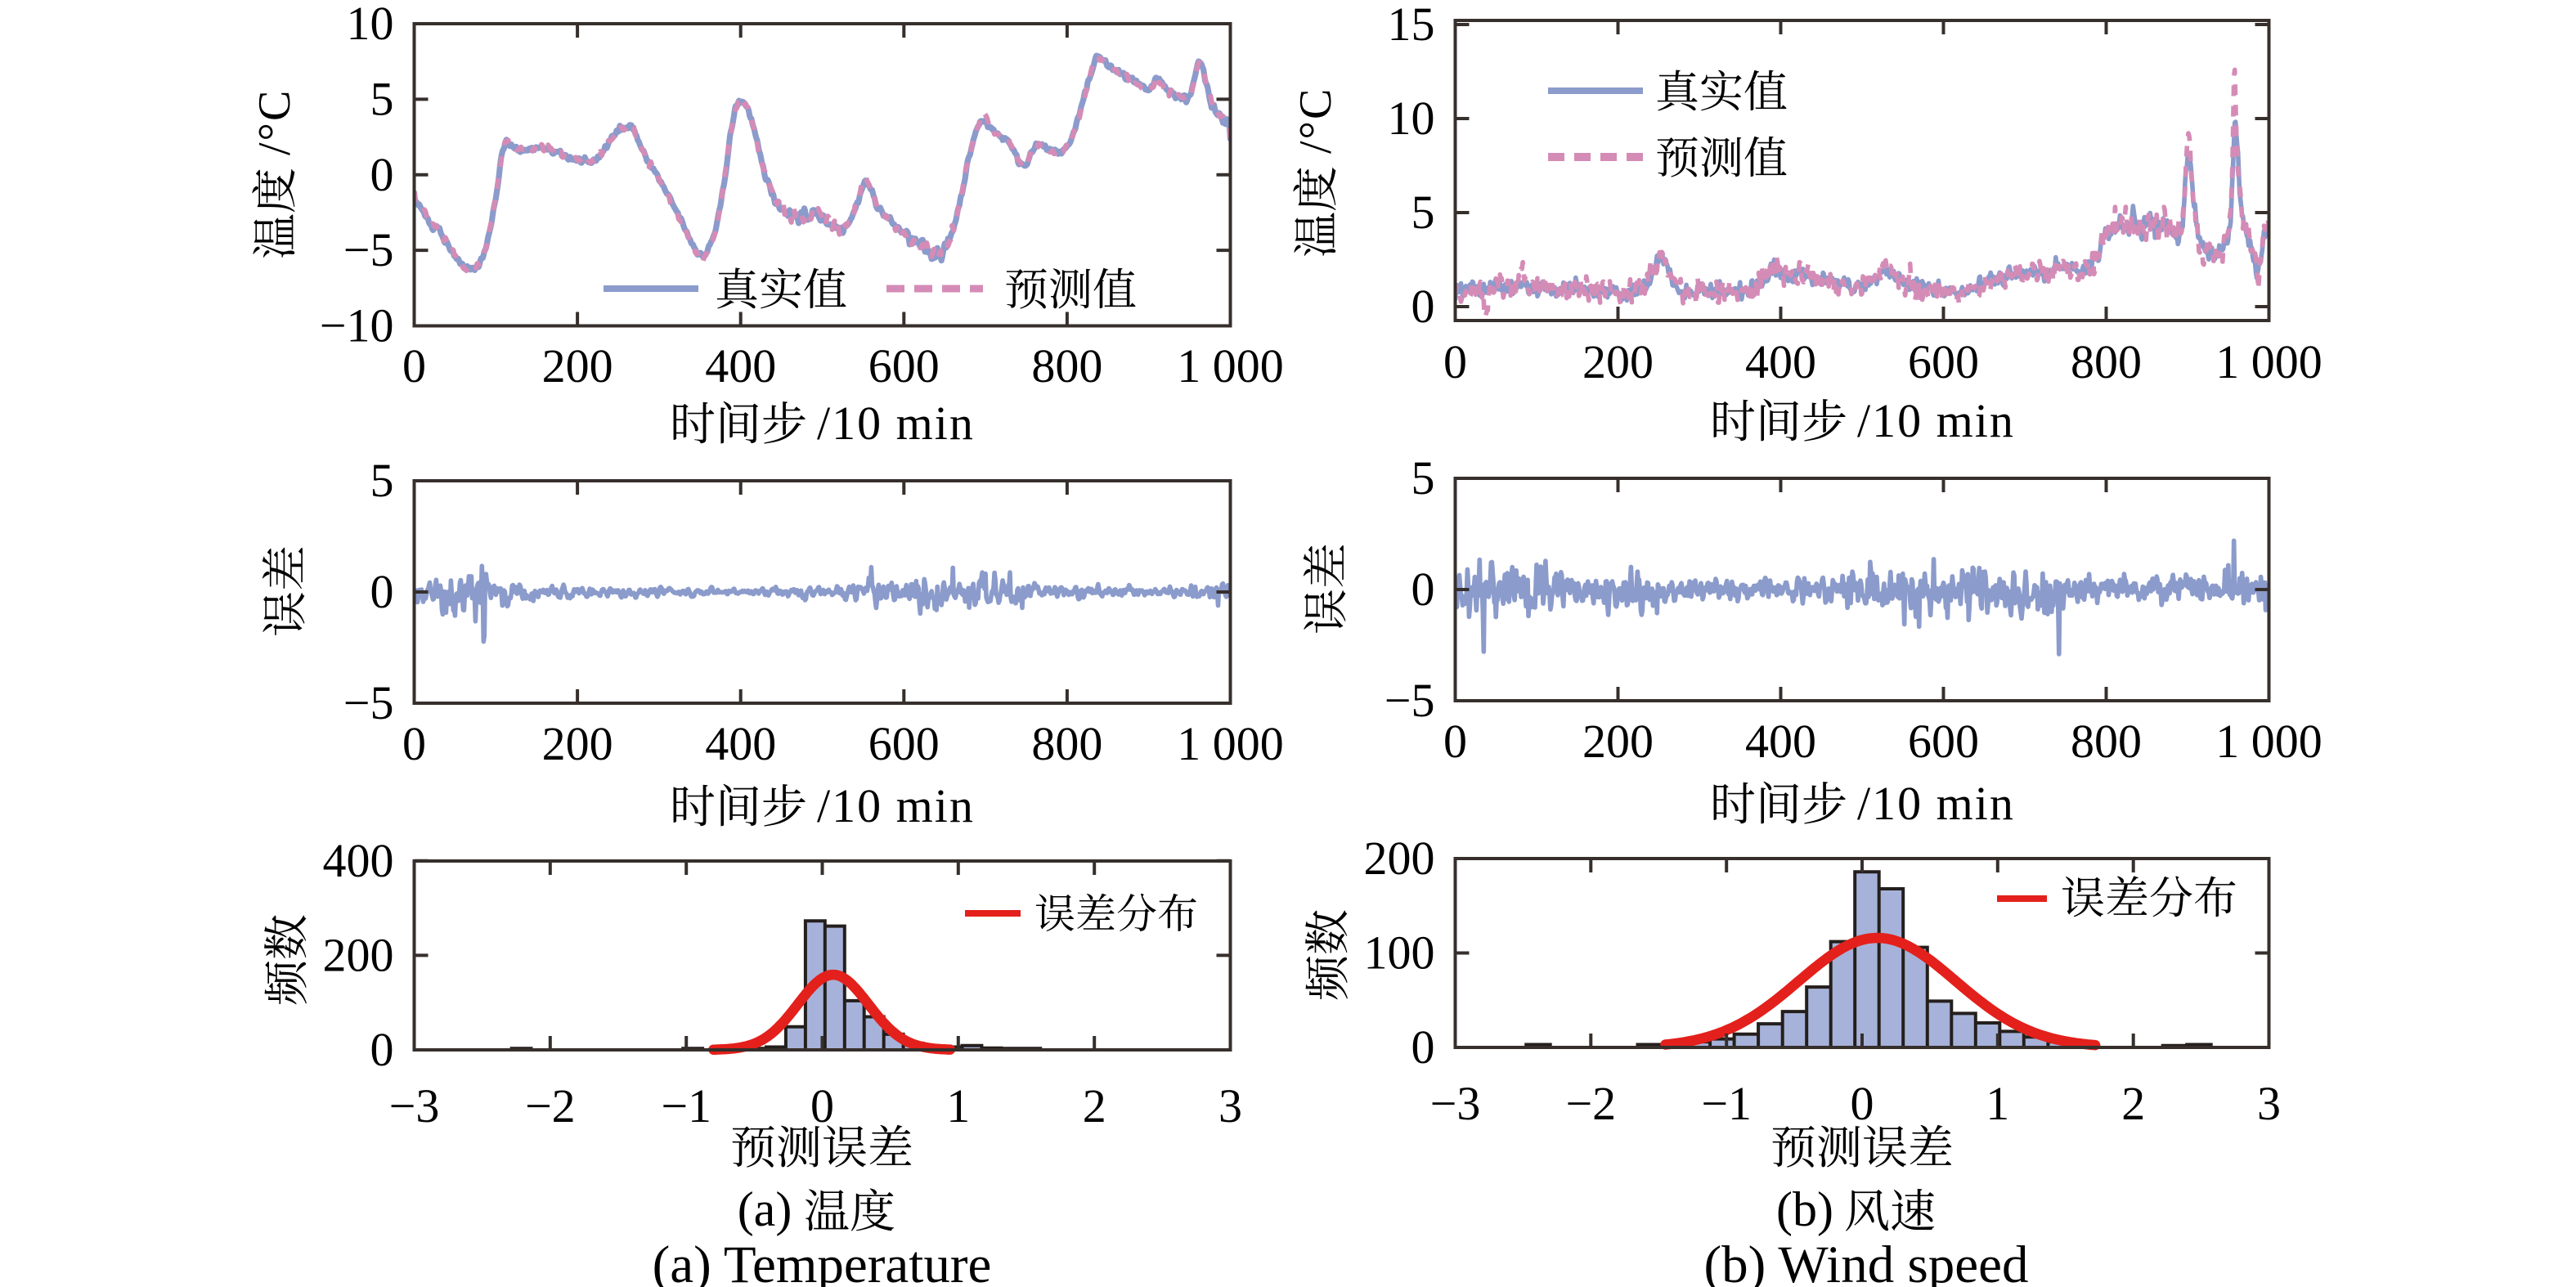 Image resolution: width=2576 pixels, height=1287 pixels. What do you see at coordinates (357, 325) in the screenshot?
I see `svg-text: −10` at bounding box center [357, 325].